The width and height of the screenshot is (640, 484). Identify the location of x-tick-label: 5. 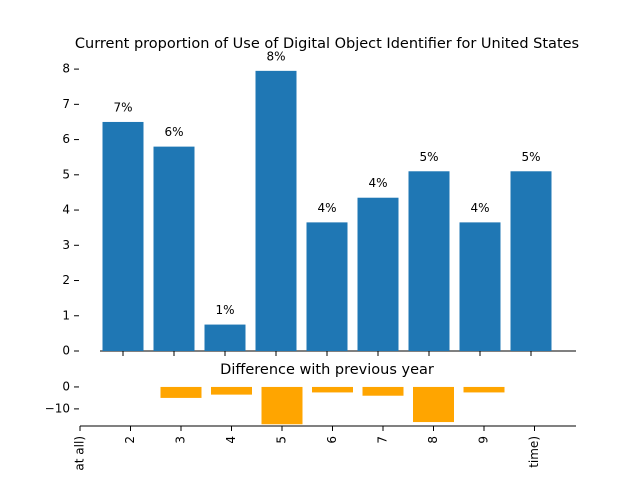
(282, 440).